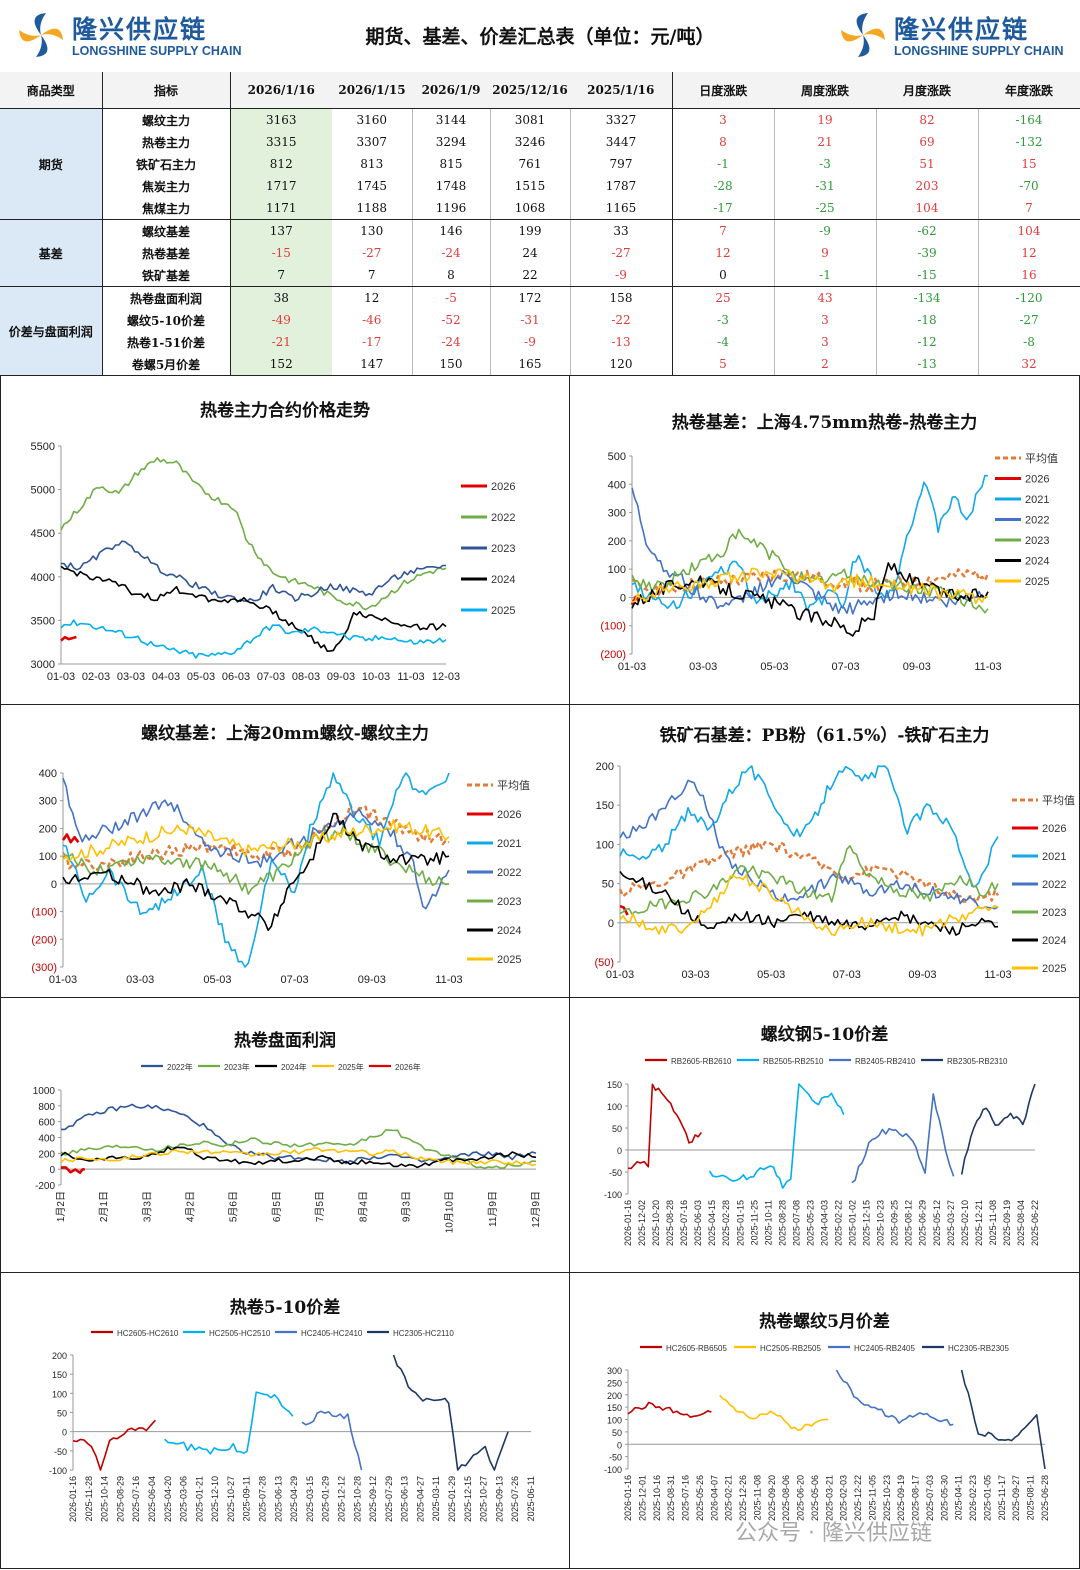 Image resolution: width=1080 pixels, height=1570 pixels. I want to click on value-cell: 137, so click(281, 230).